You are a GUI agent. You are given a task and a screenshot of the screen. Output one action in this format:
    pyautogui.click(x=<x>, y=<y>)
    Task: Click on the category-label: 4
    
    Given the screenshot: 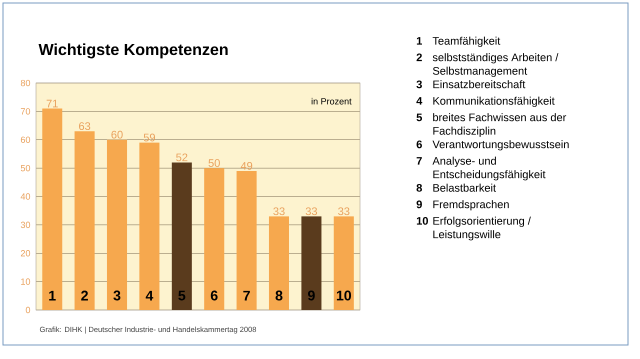 What is the action you would take?
    pyautogui.click(x=419, y=101)
    